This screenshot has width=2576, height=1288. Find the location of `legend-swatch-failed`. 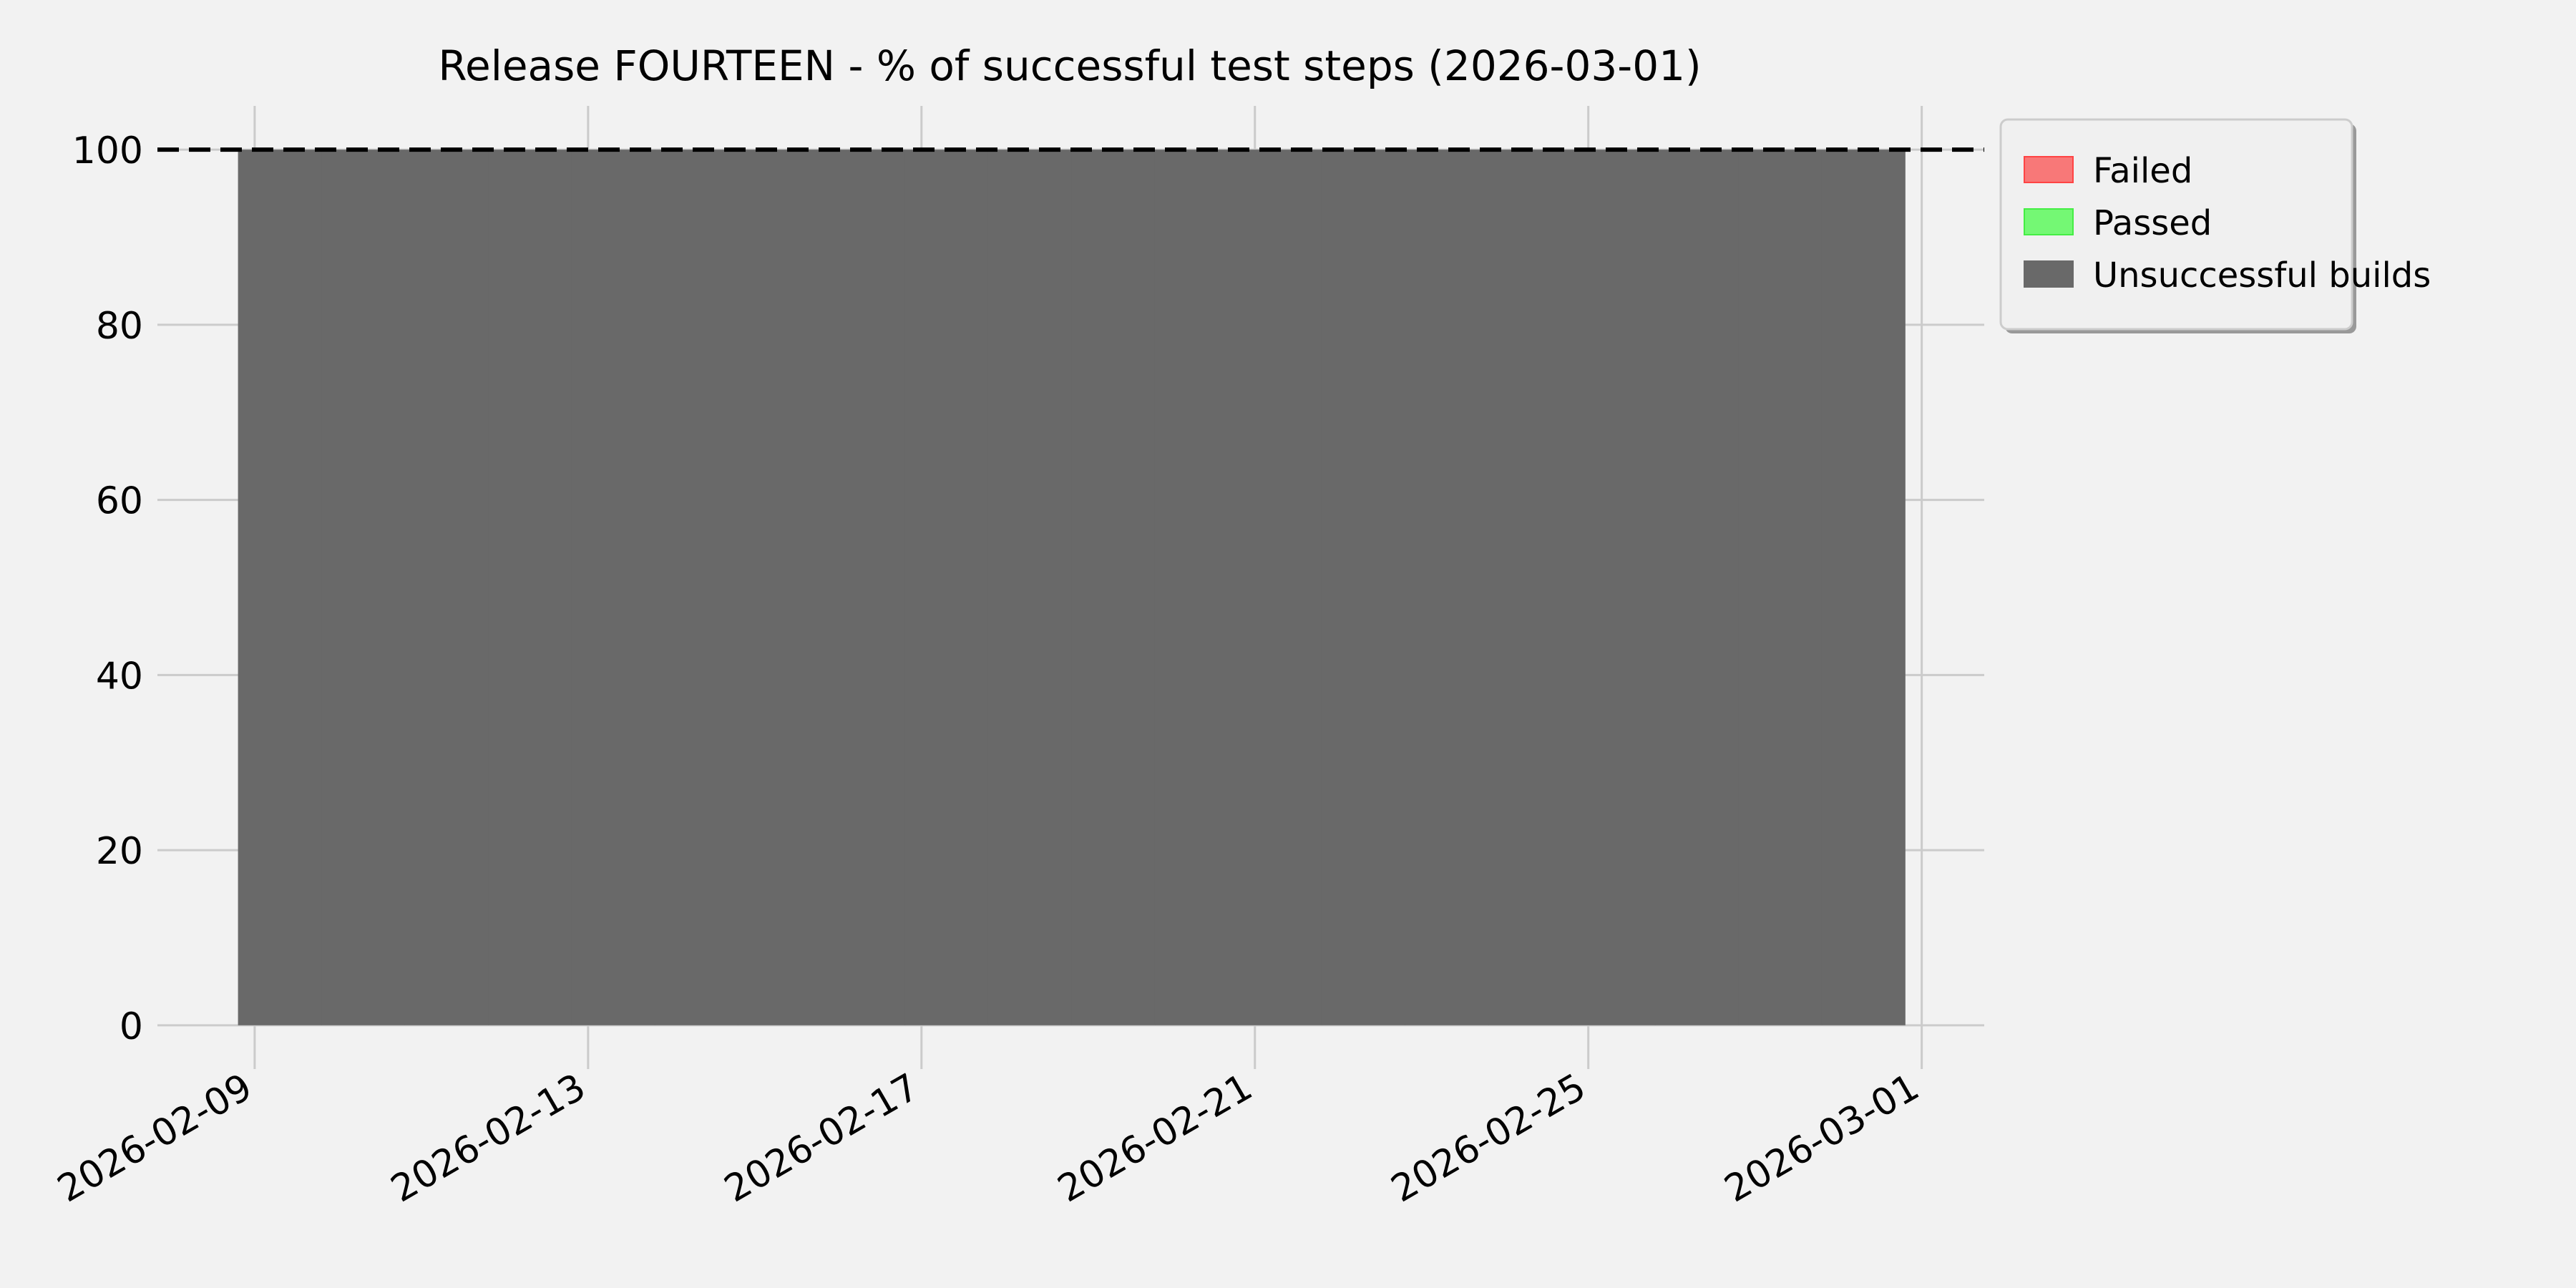

legend-swatch-failed is located at coordinates (2049, 169).